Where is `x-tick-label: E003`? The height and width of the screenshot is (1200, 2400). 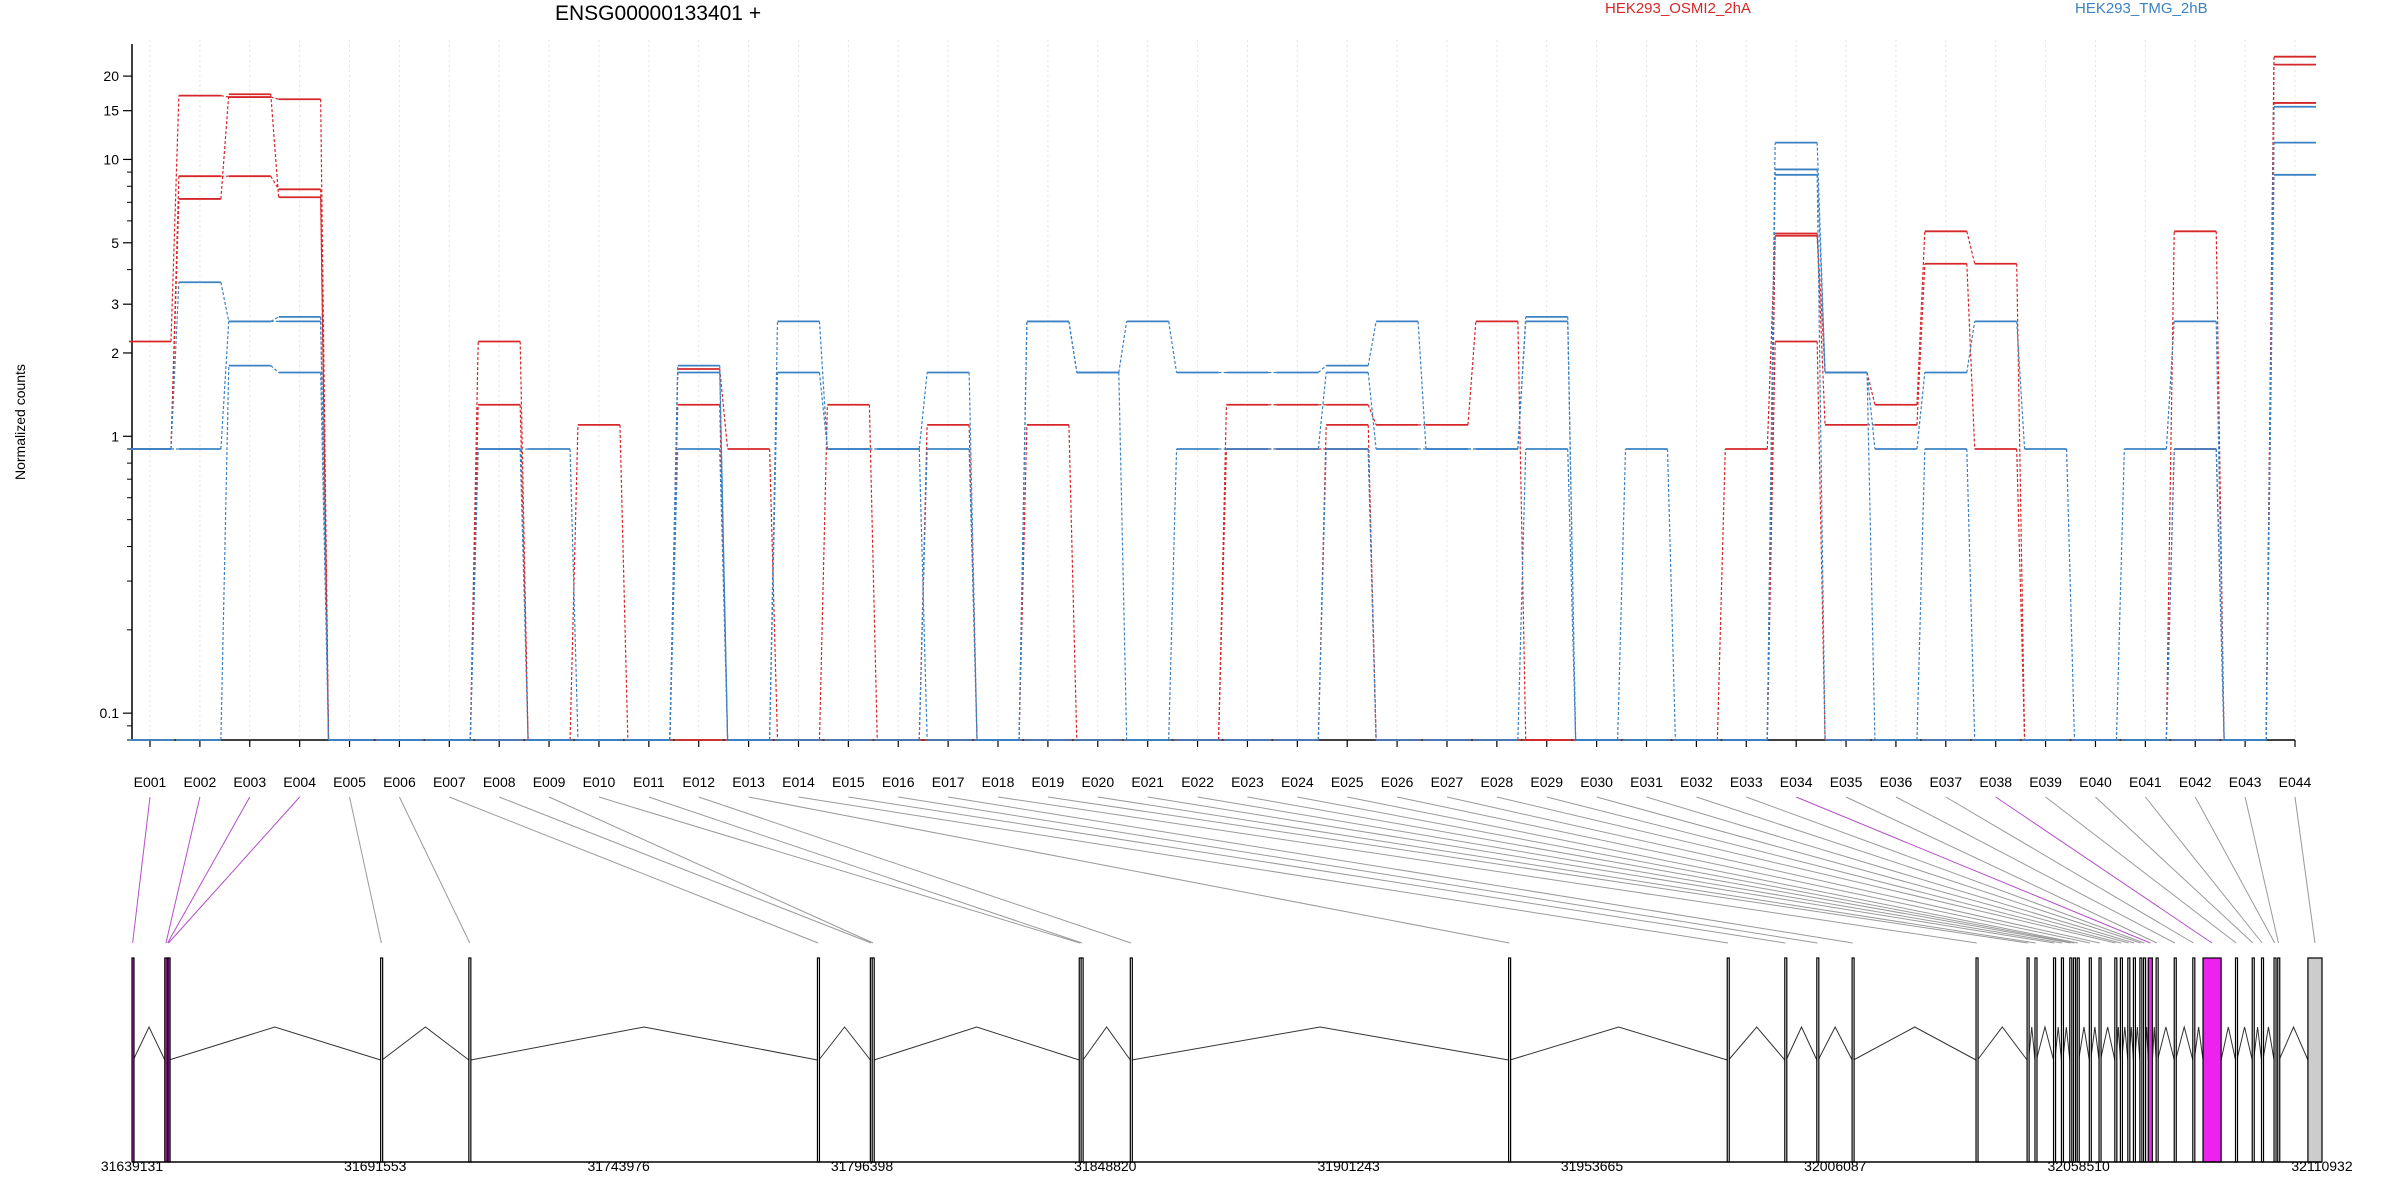
x-tick-label: E003 is located at coordinates (249, 782).